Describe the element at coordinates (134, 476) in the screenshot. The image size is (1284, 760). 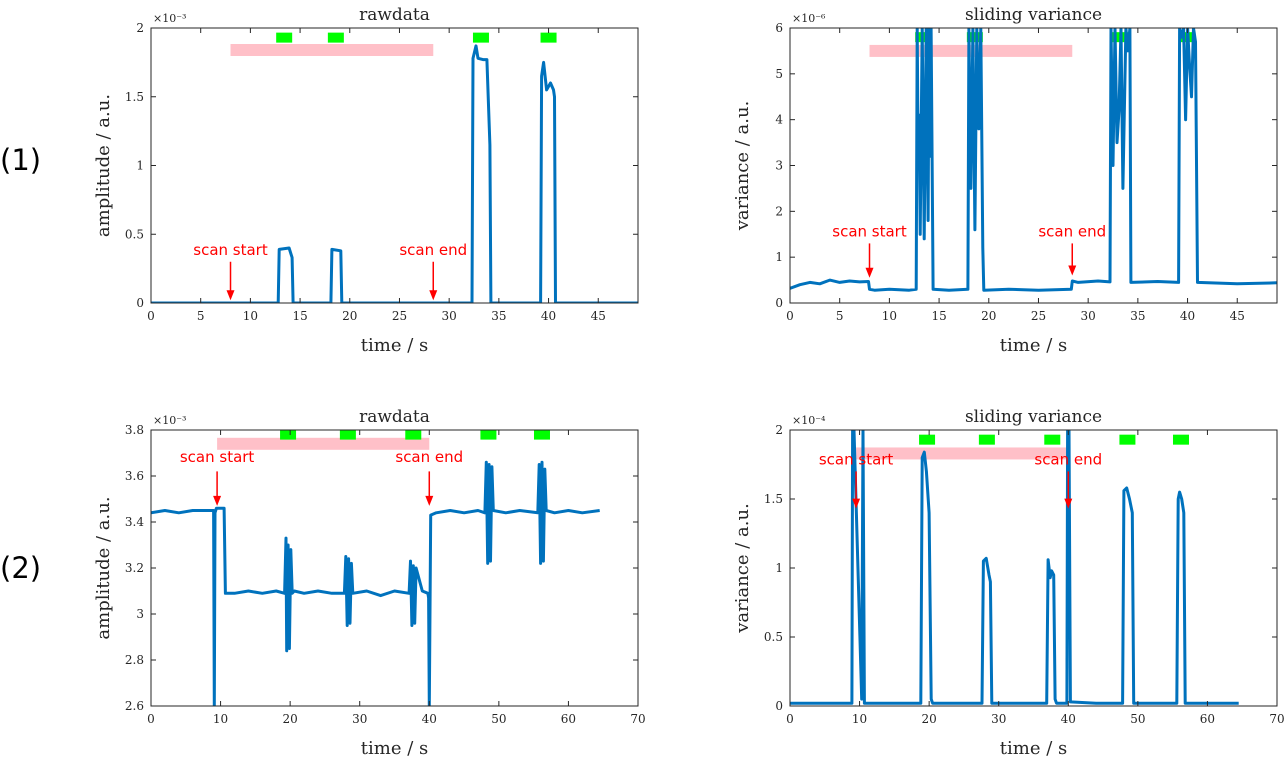
I see `y-tick-label: 3.6` at that location.